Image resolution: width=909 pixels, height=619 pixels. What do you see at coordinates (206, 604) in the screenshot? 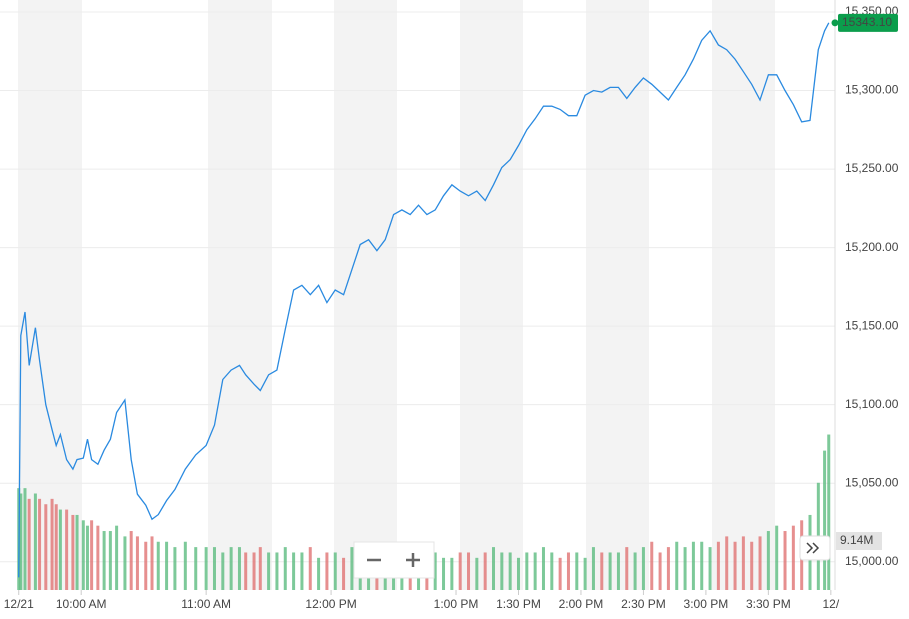
I see `x-tick-label: 11:00 AM` at bounding box center [206, 604].